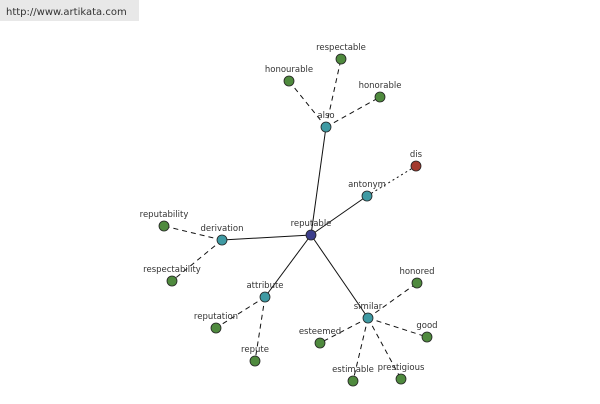 This screenshot has height=404, width=600. What do you see at coordinates (380, 86) in the screenshot?
I see `node-label: honorable` at bounding box center [380, 86].